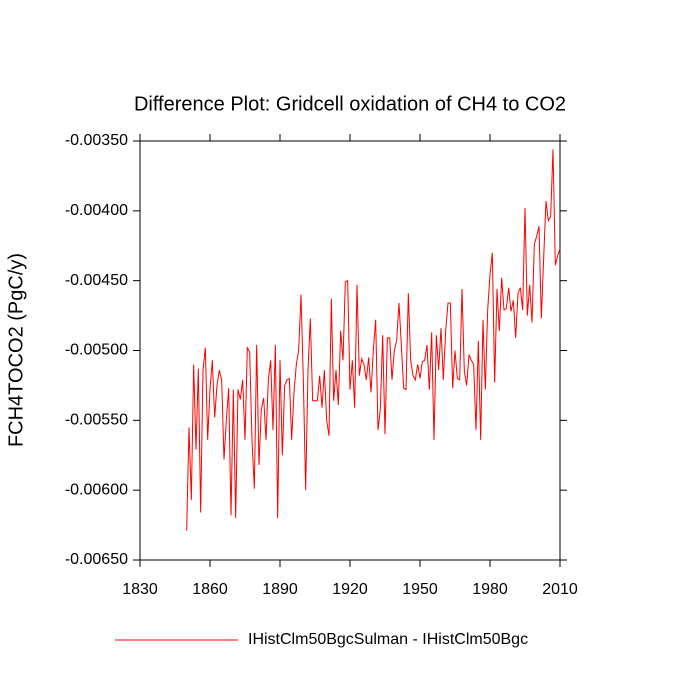 The height and width of the screenshot is (700, 700). What do you see at coordinates (420, 589) in the screenshot?
I see `x-tick-label: 1950` at bounding box center [420, 589].